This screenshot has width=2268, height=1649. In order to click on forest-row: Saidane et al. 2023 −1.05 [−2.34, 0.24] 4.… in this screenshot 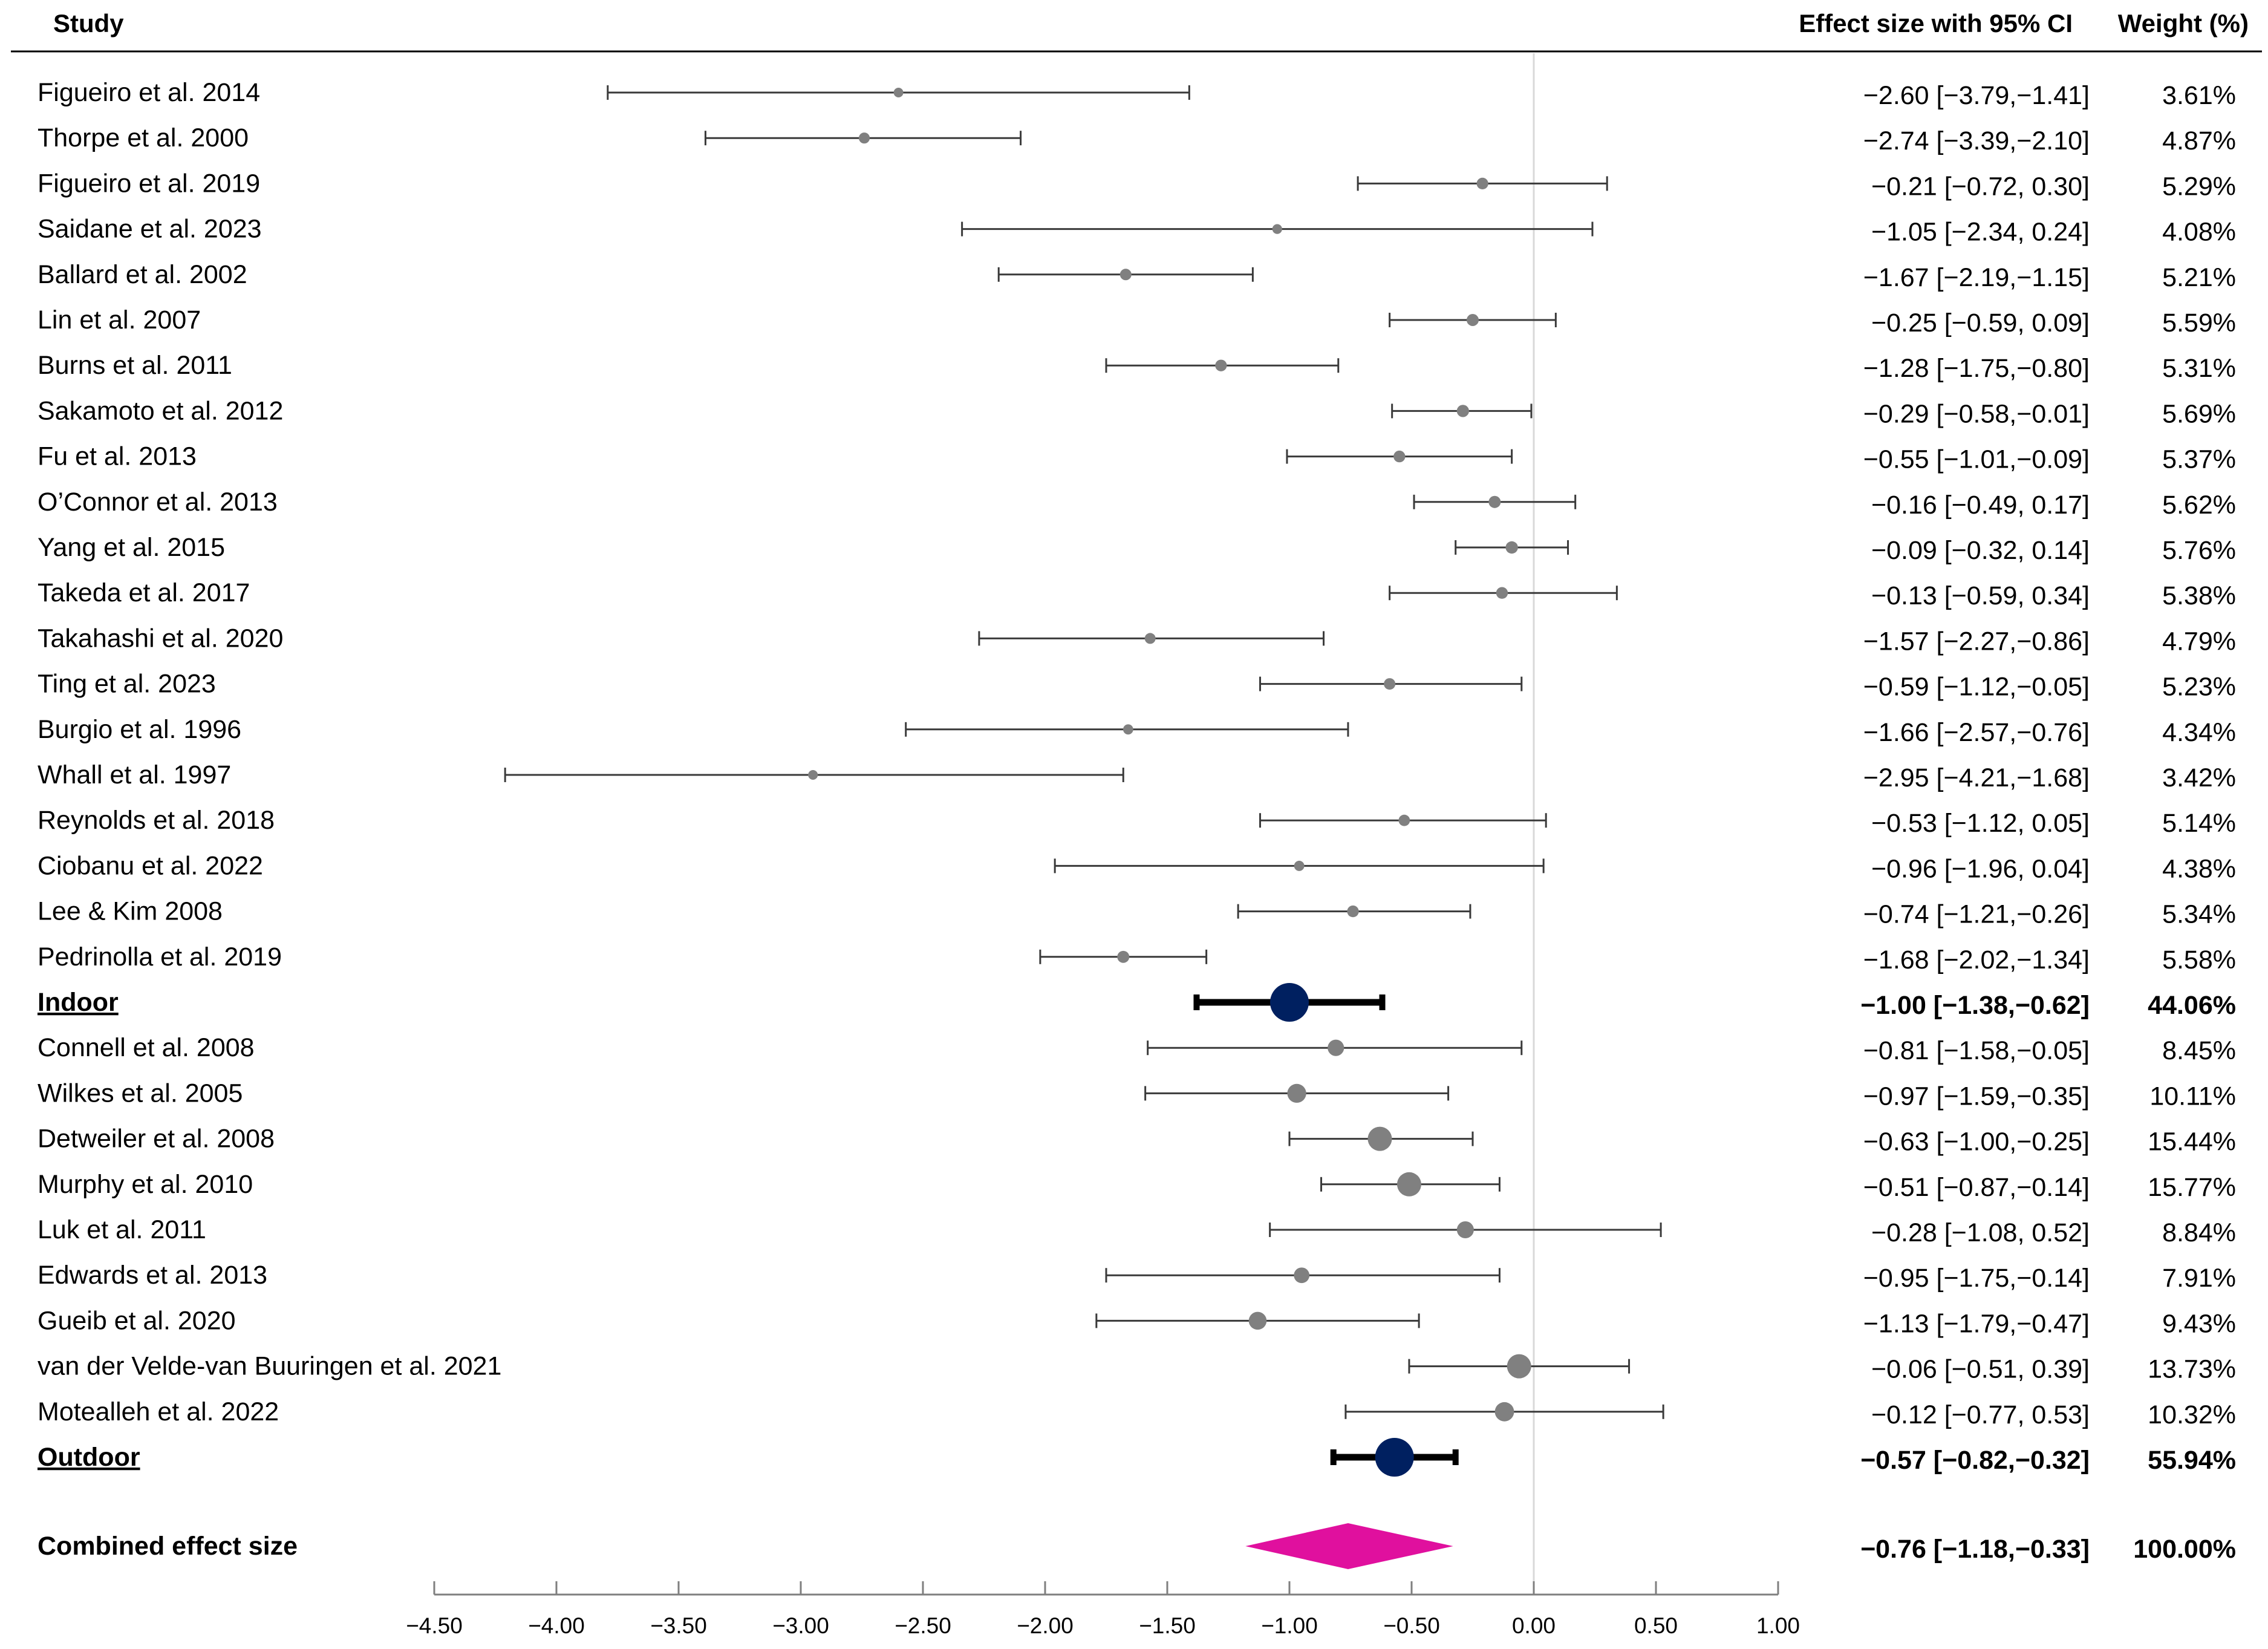, I will do `click(1136, 231)`.